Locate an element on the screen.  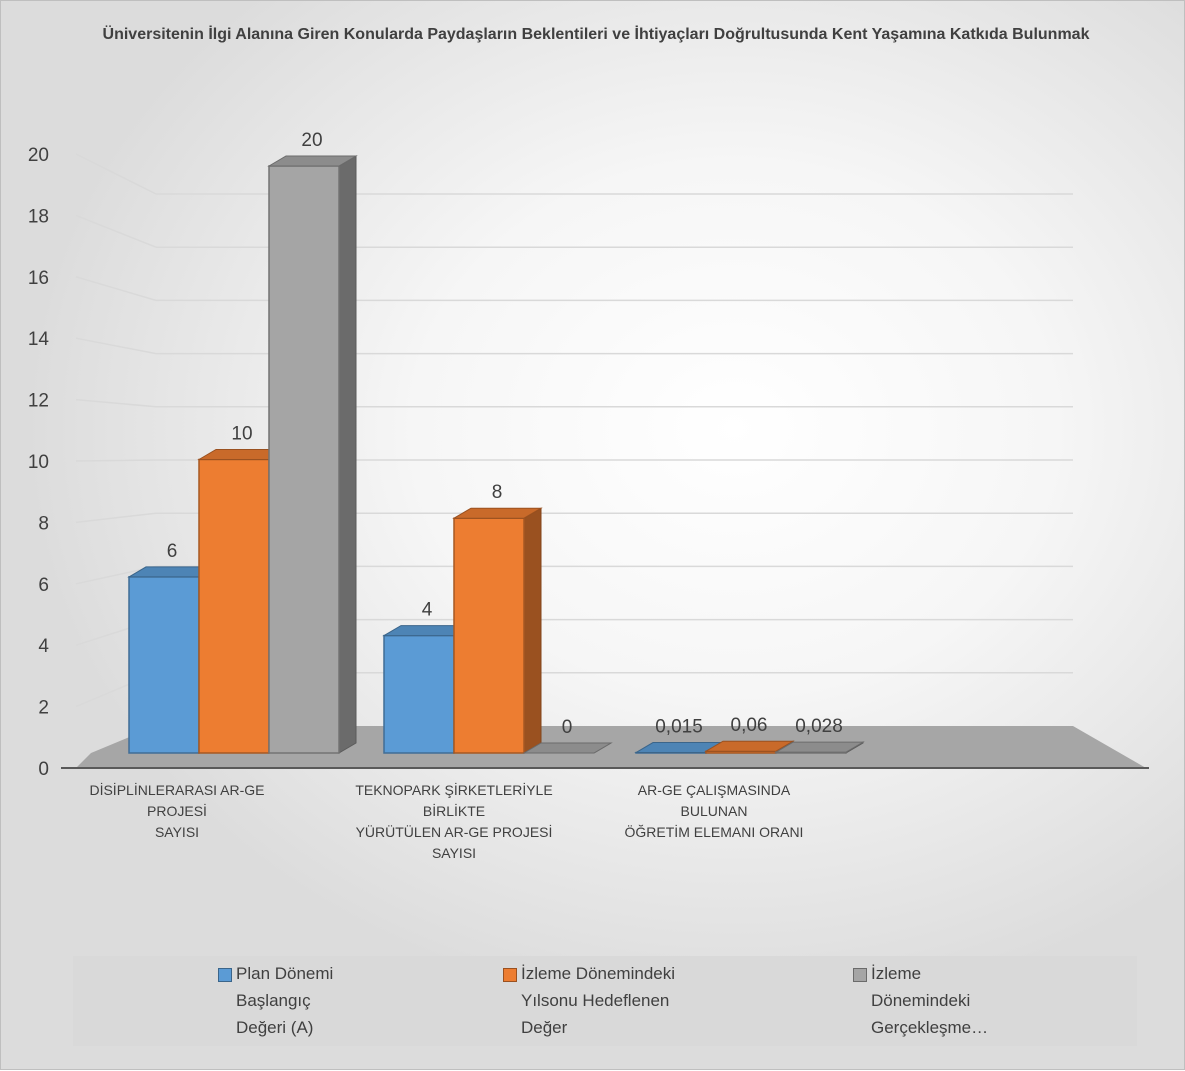
data-label: 10 is located at coordinates (241, 434).